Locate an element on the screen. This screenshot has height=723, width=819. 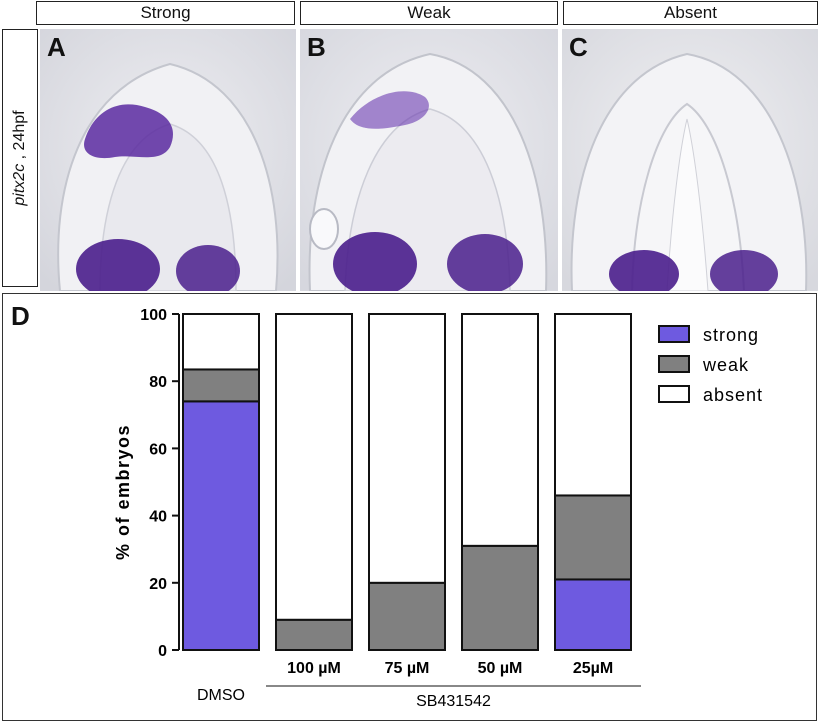
legend-label-weak: weak is located at coordinates (725, 365).